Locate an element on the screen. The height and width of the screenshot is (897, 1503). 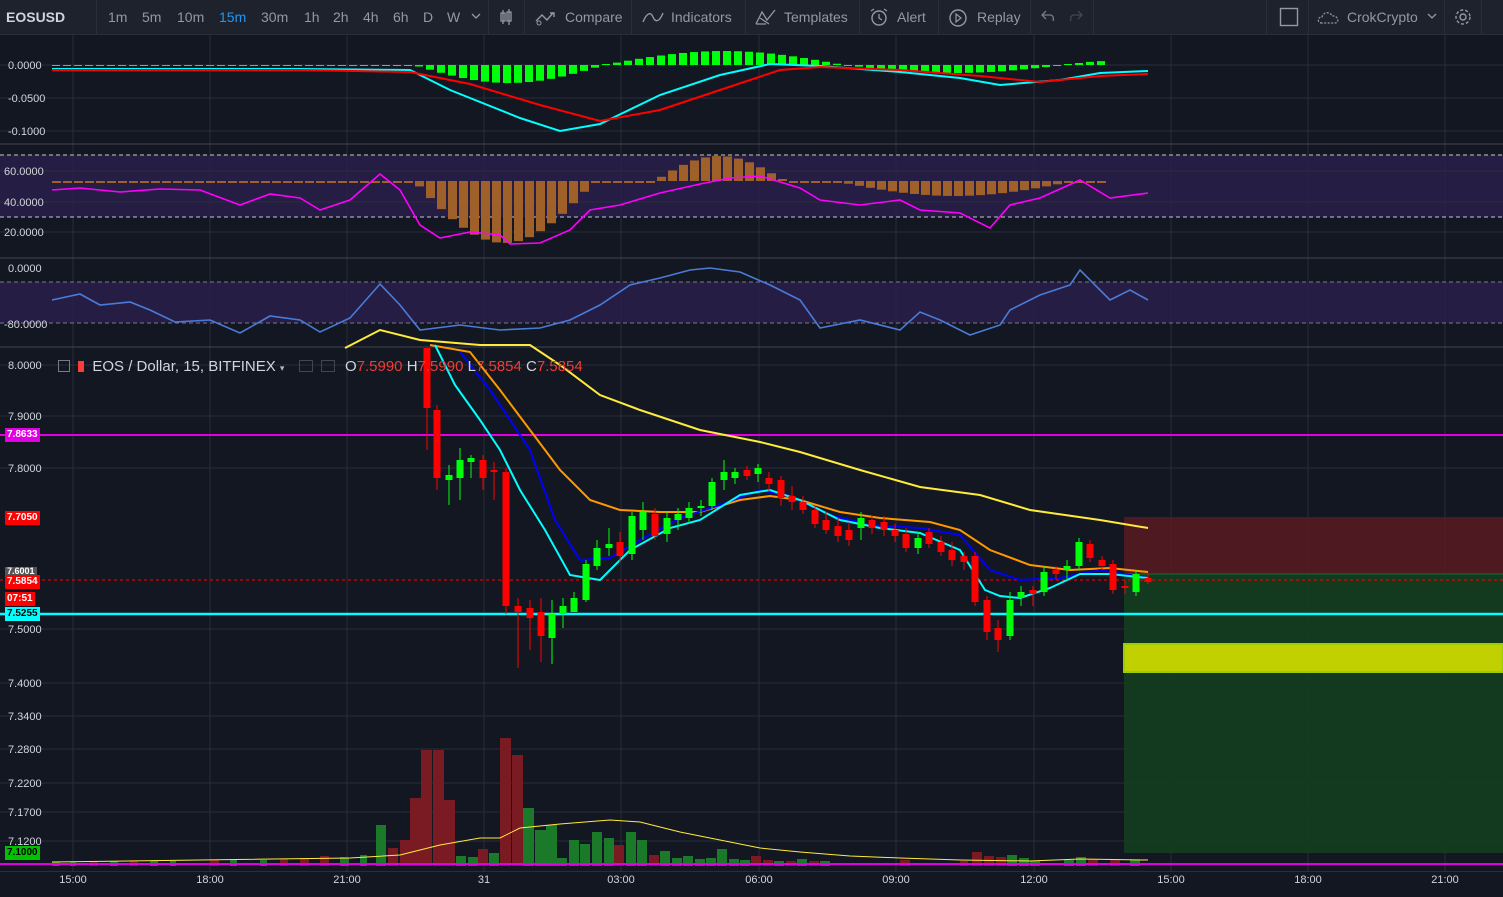
rsi-histogram is located at coordinates (579, 199).